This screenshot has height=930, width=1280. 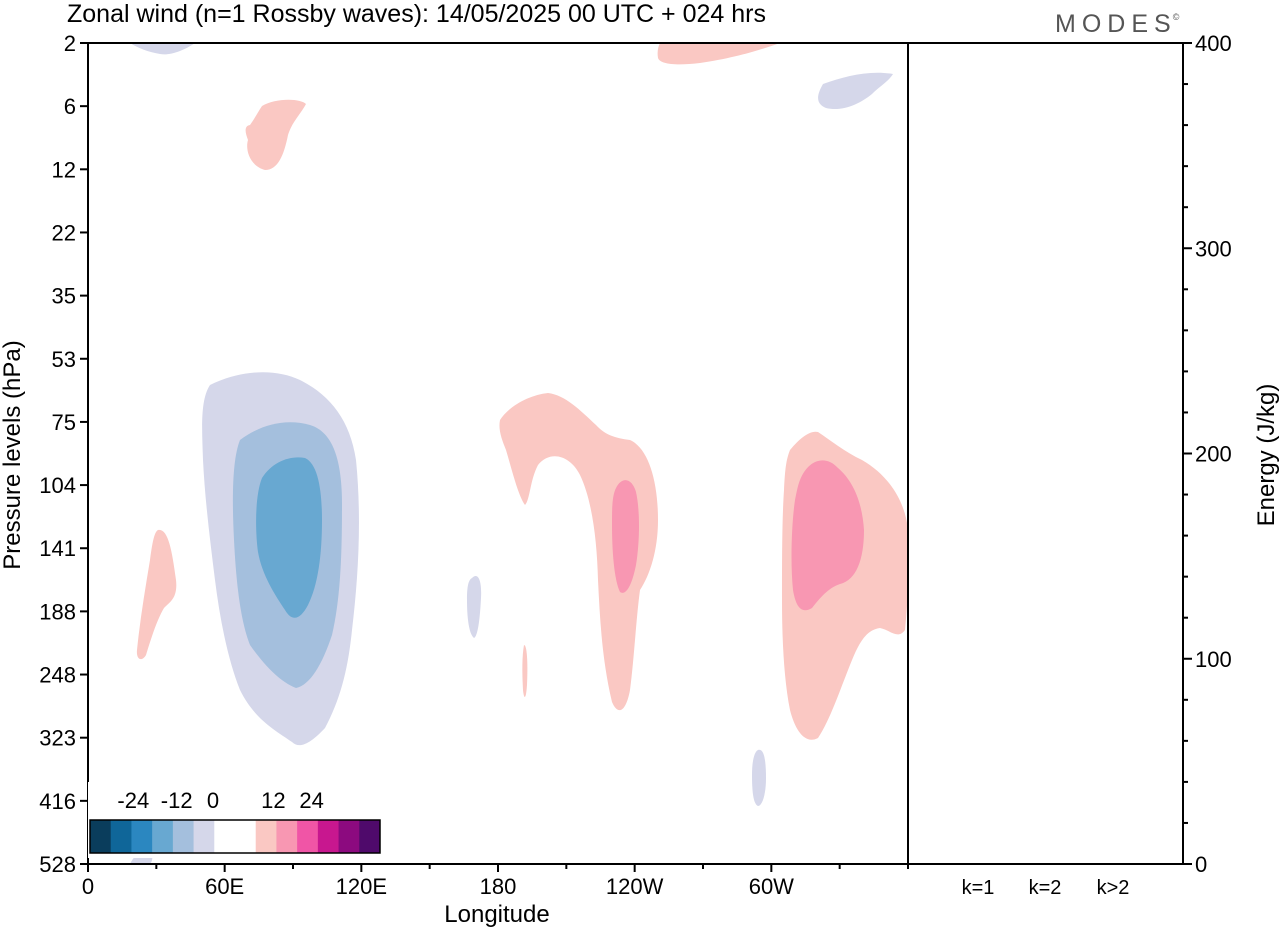 What do you see at coordinates (771, 886) in the screenshot?
I see `x-tick-label: 60W` at bounding box center [771, 886].